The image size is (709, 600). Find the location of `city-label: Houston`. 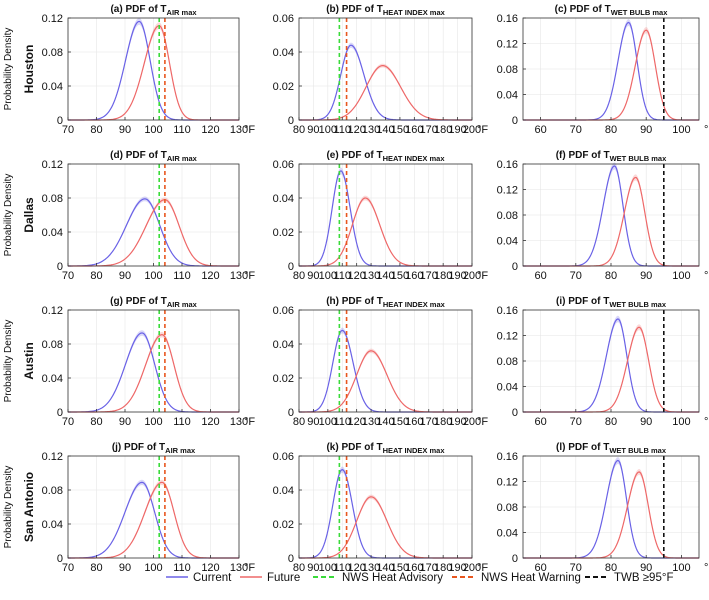

city-label: Houston is located at coordinates (29, 69).